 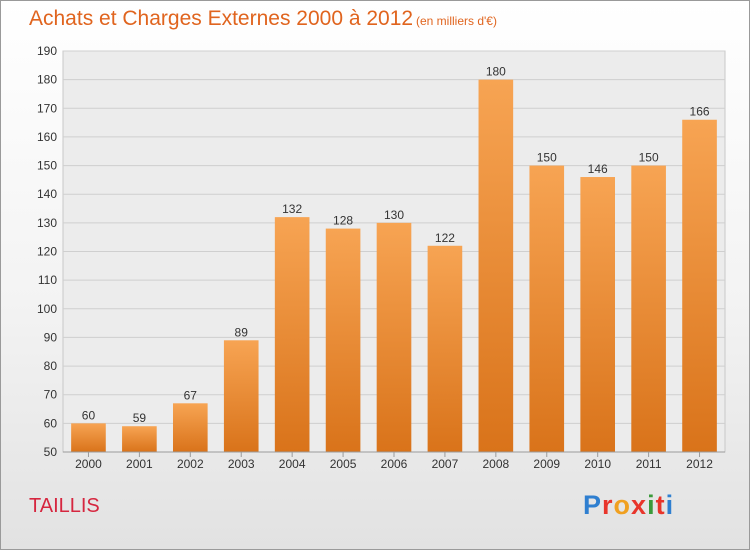 What do you see at coordinates (88, 464) in the screenshot?
I see `x-tick-label: 2000` at bounding box center [88, 464].